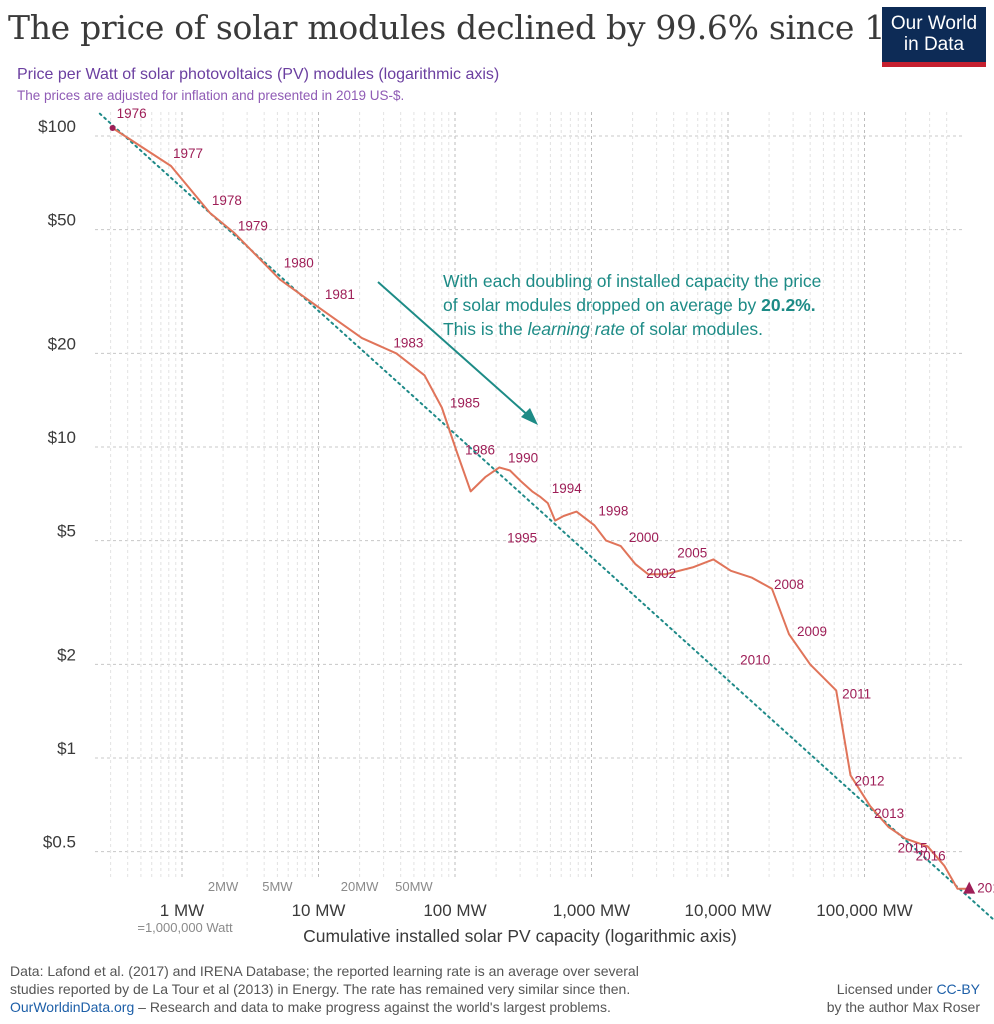 The image size is (994, 1024). Describe the element at coordinates (755, 659) in the screenshot. I see `year-label-2010: 2010` at that location.